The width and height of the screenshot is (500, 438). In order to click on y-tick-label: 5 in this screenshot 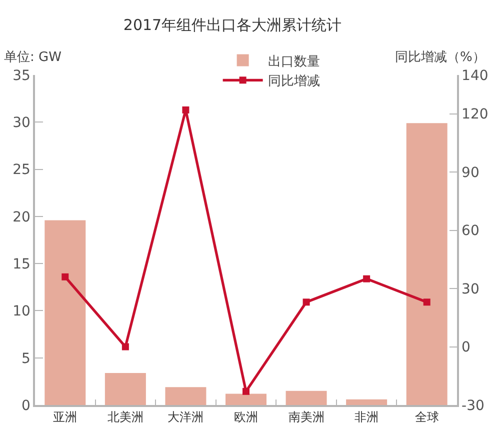, I will do `click(26, 358)`.